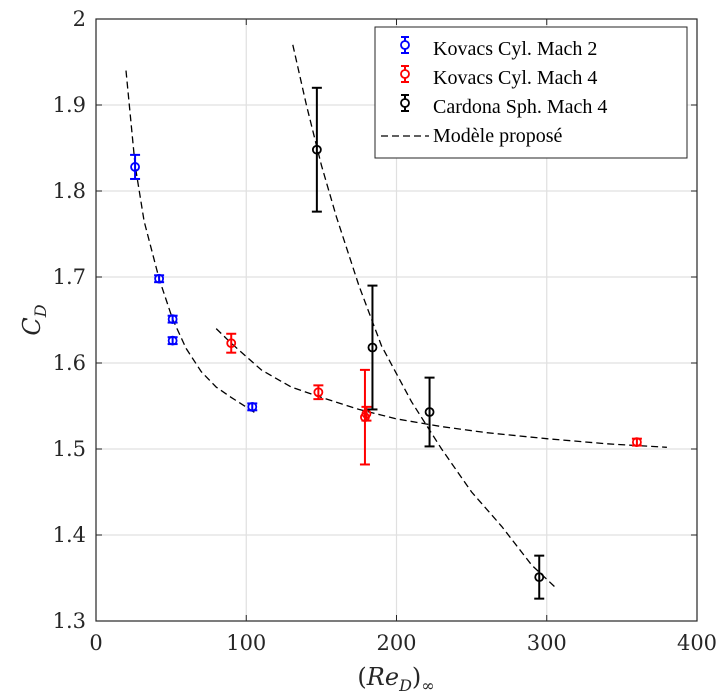 The image size is (721, 695). What do you see at coordinates (69, 621) in the screenshot?
I see `y-tick-label: 1.3` at bounding box center [69, 621].